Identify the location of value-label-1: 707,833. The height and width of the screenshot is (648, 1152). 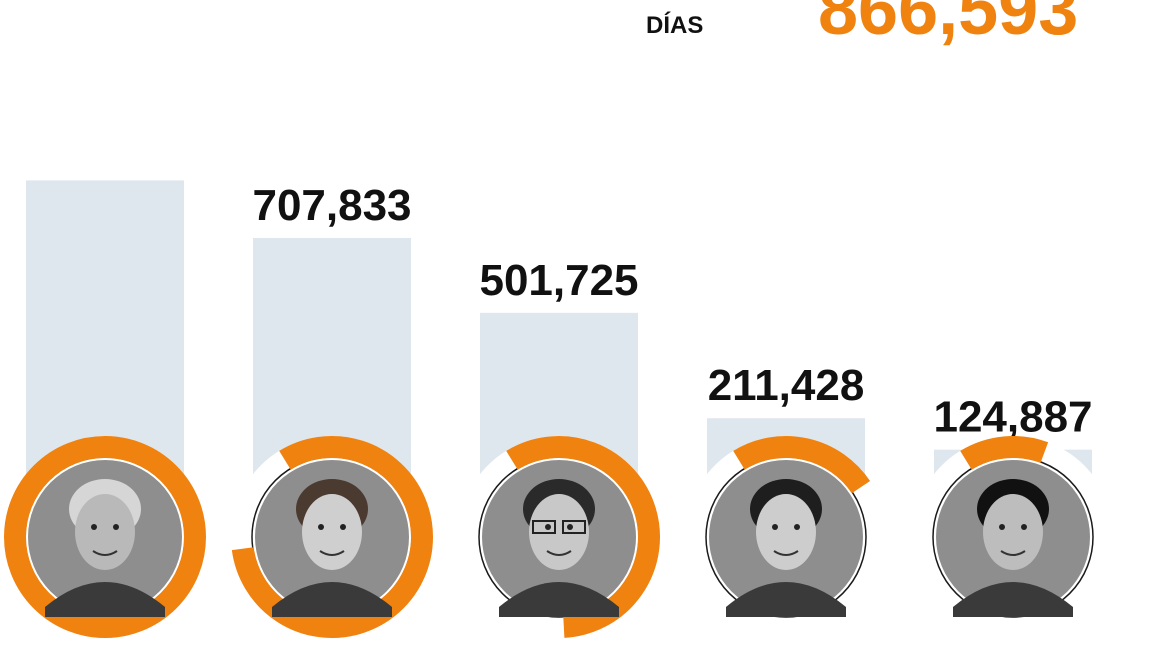
(331, 205).